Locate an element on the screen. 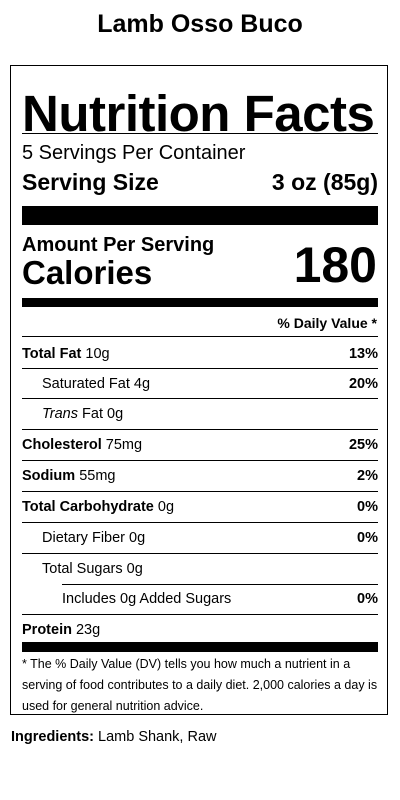 The height and width of the screenshot is (800, 400). nutrient-amount: 75mg is located at coordinates (124, 445).